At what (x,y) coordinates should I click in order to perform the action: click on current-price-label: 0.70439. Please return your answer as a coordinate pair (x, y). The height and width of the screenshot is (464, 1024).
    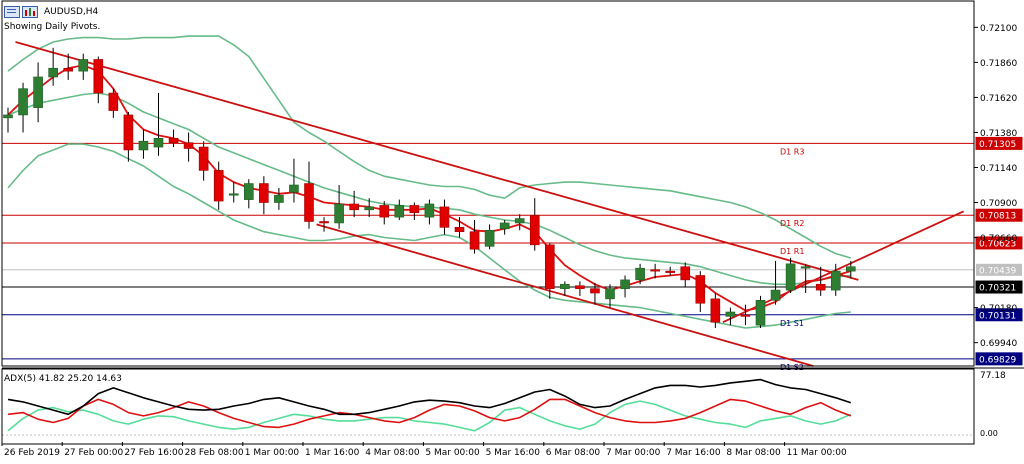
    Looking at the image, I should click on (997, 271).